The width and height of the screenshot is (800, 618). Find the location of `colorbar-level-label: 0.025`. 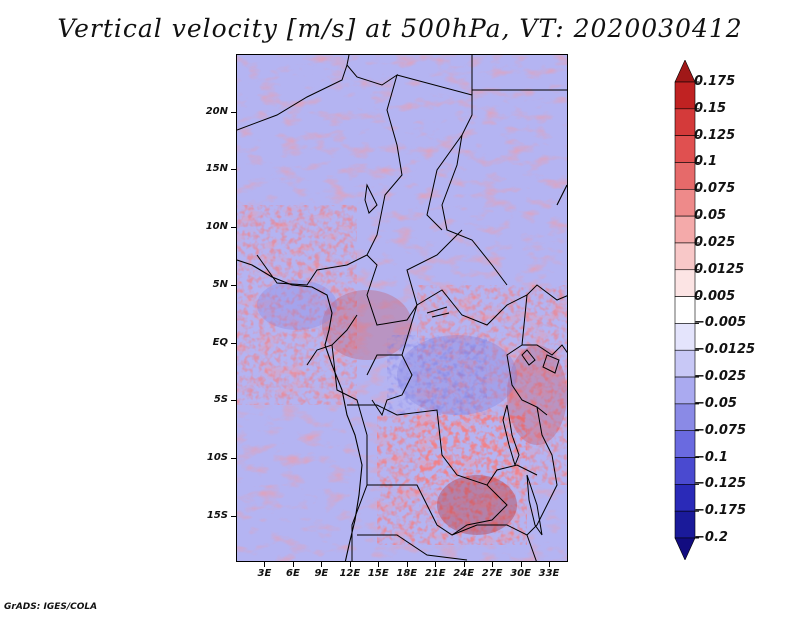

colorbar-level-label: 0.025 is located at coordinates (715, 242).